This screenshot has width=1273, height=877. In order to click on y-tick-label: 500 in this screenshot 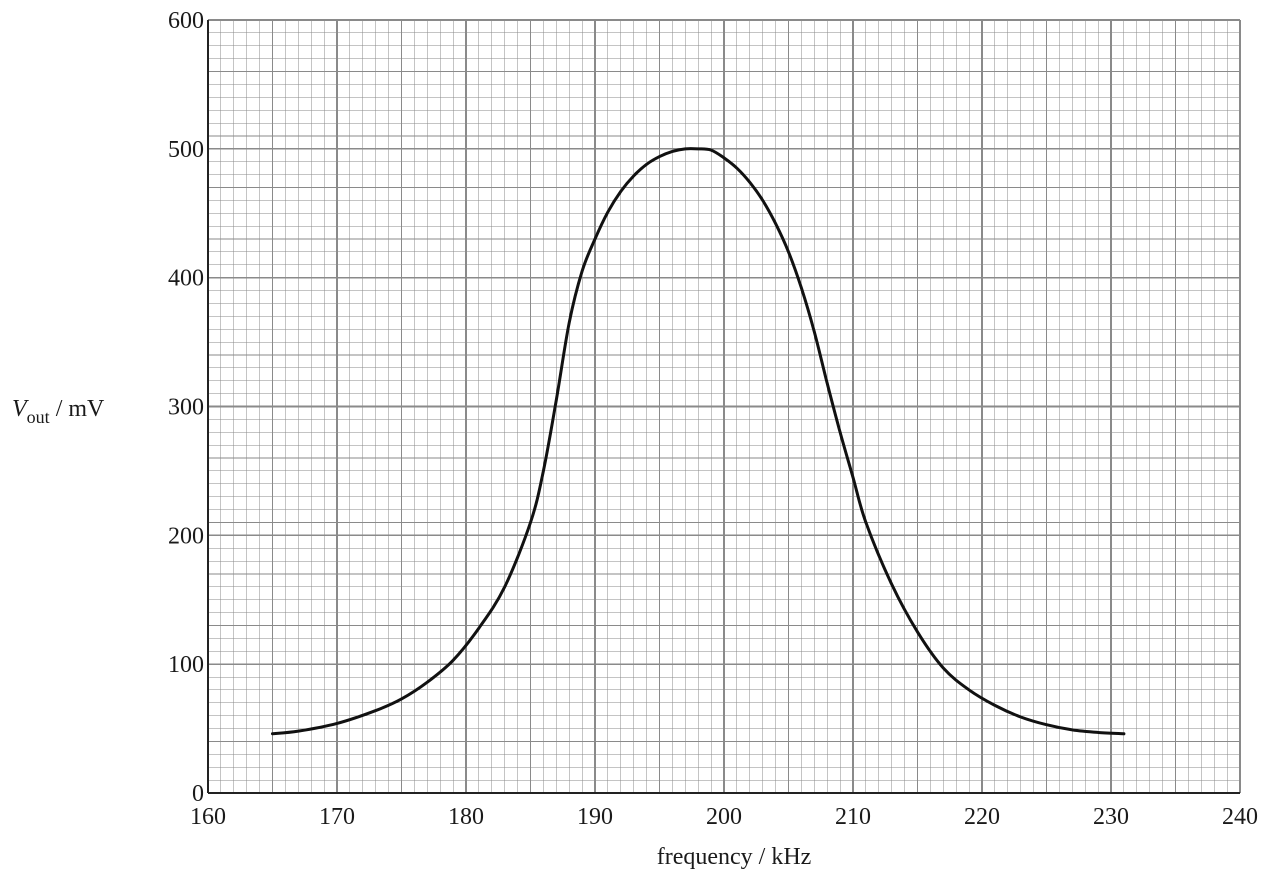, I will do `click(186, 150)`.